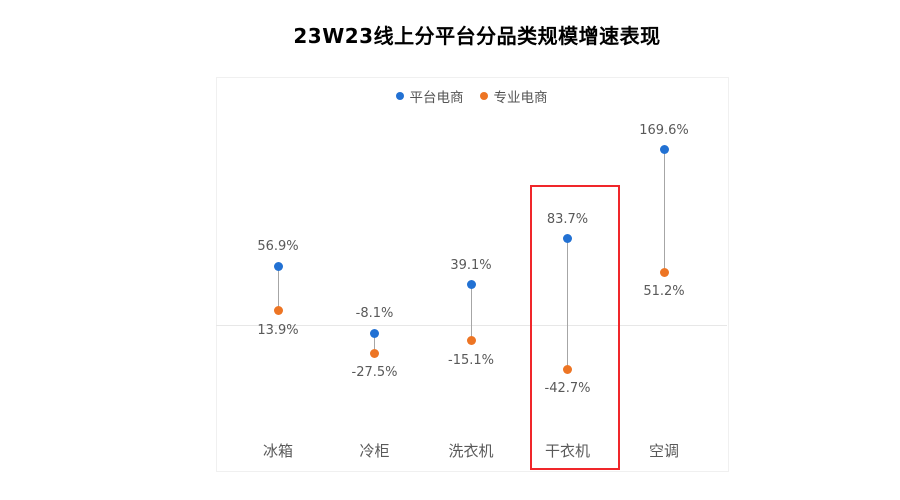 The width and height of the screenshot is (900, 500). Describe the element at coordinates (567, 389) in the screenshot. I see `data-label: -42.7%` at that location.